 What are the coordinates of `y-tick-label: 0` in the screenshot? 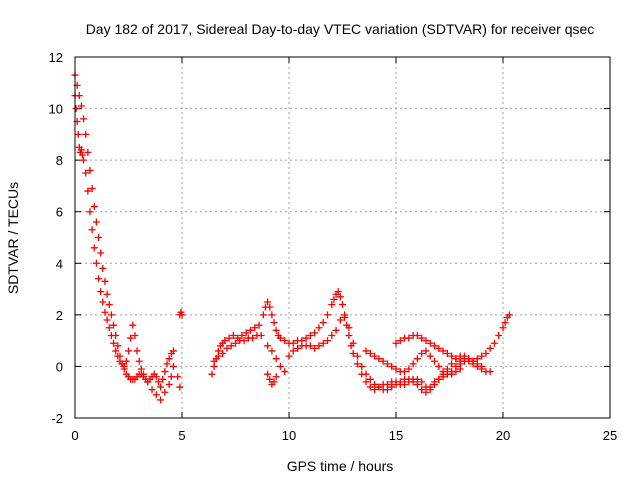 It's located at (59, 366).